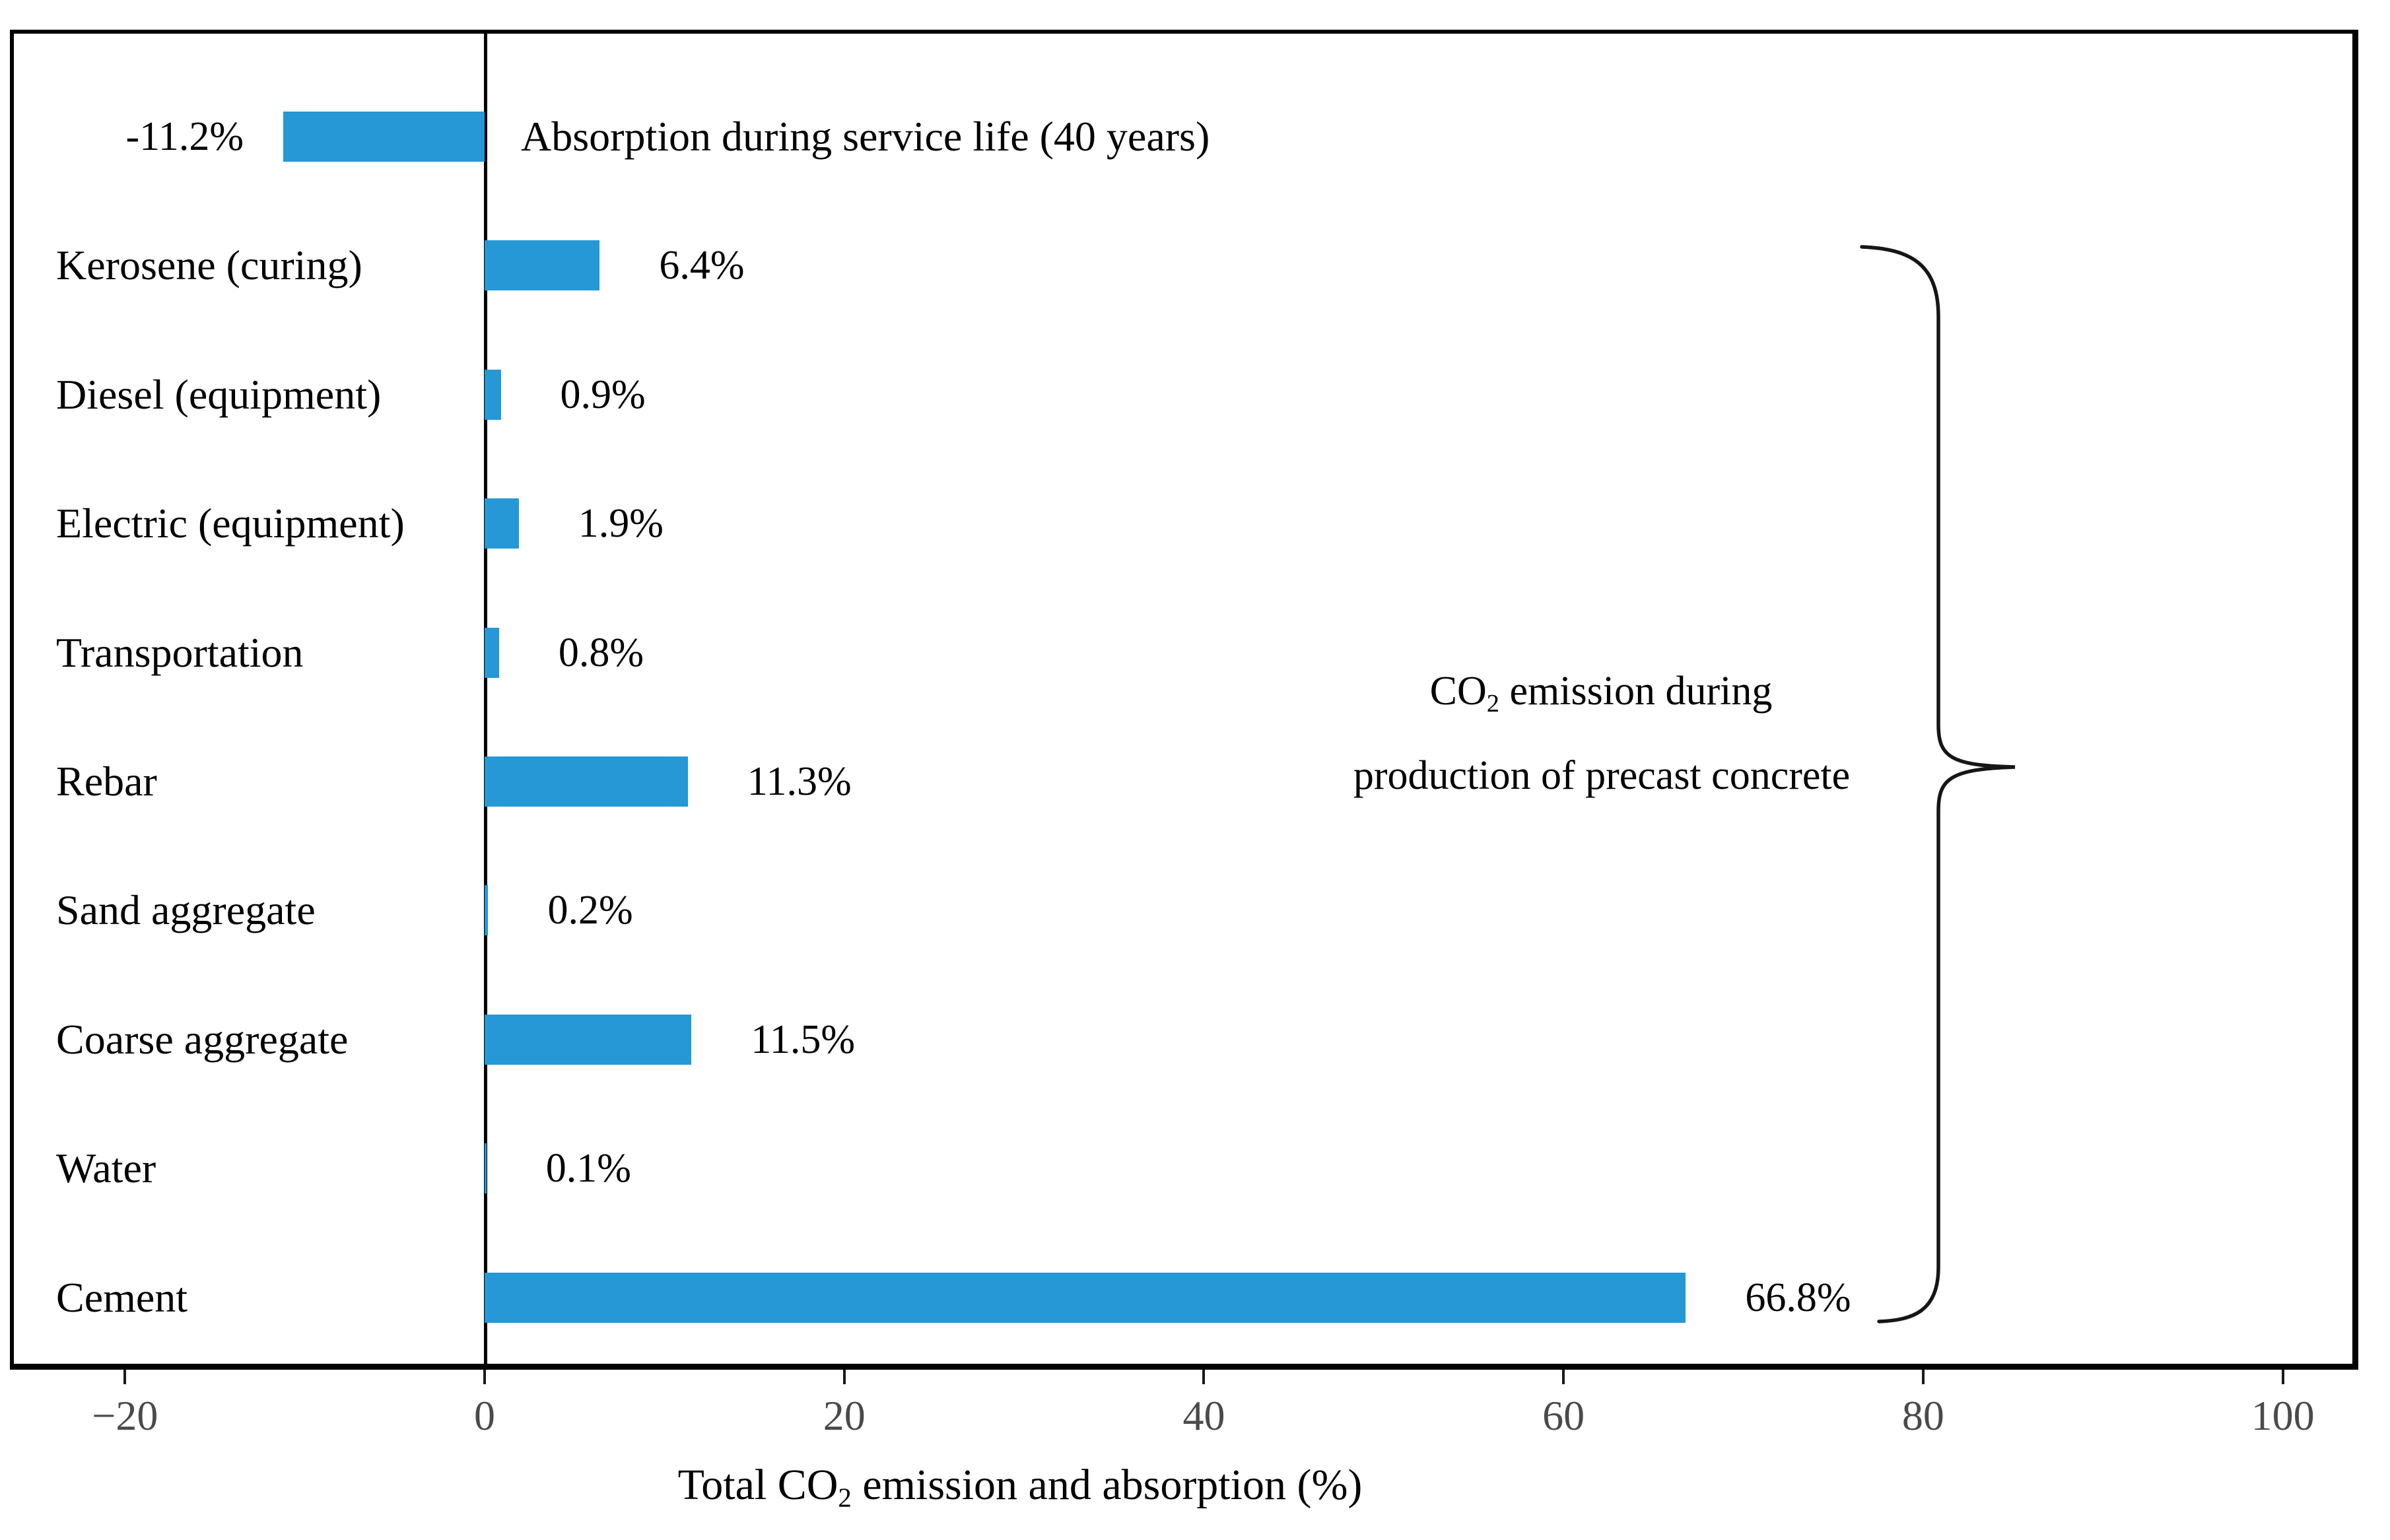 Image resolution: width=2390 pixels, height=1540 pixels. Describe the element at coordinates (590, 910) in the screenshot. I see `value-label: 0.2%` at that location.